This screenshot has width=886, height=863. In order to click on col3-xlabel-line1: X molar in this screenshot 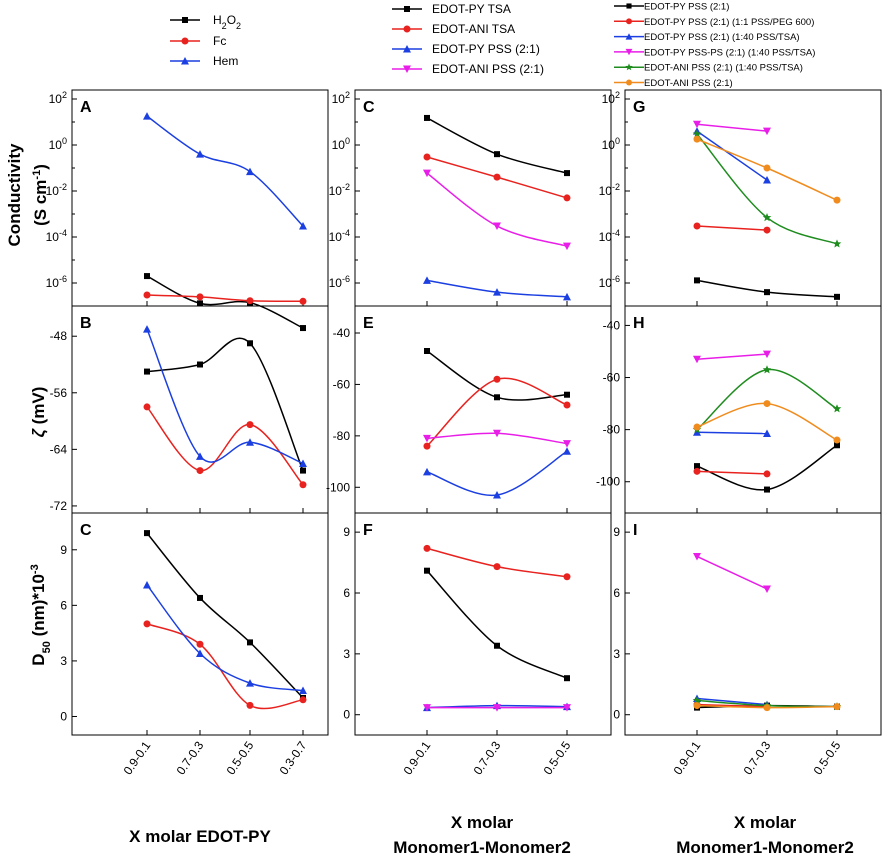, I will do `click(765, 822)`.